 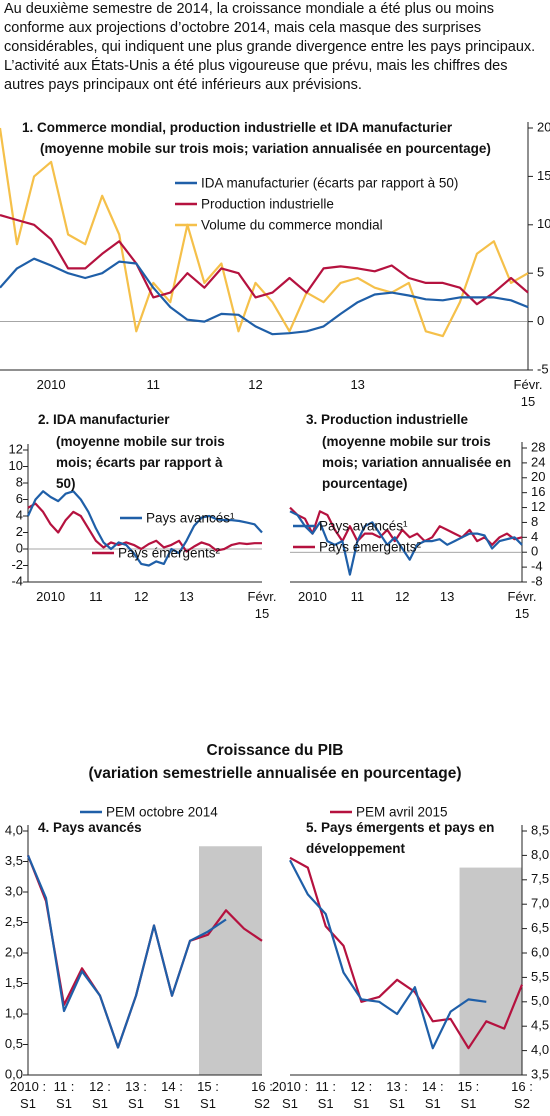 I want to click on y-tick-label: 8,0, so click(x=540, y=854).